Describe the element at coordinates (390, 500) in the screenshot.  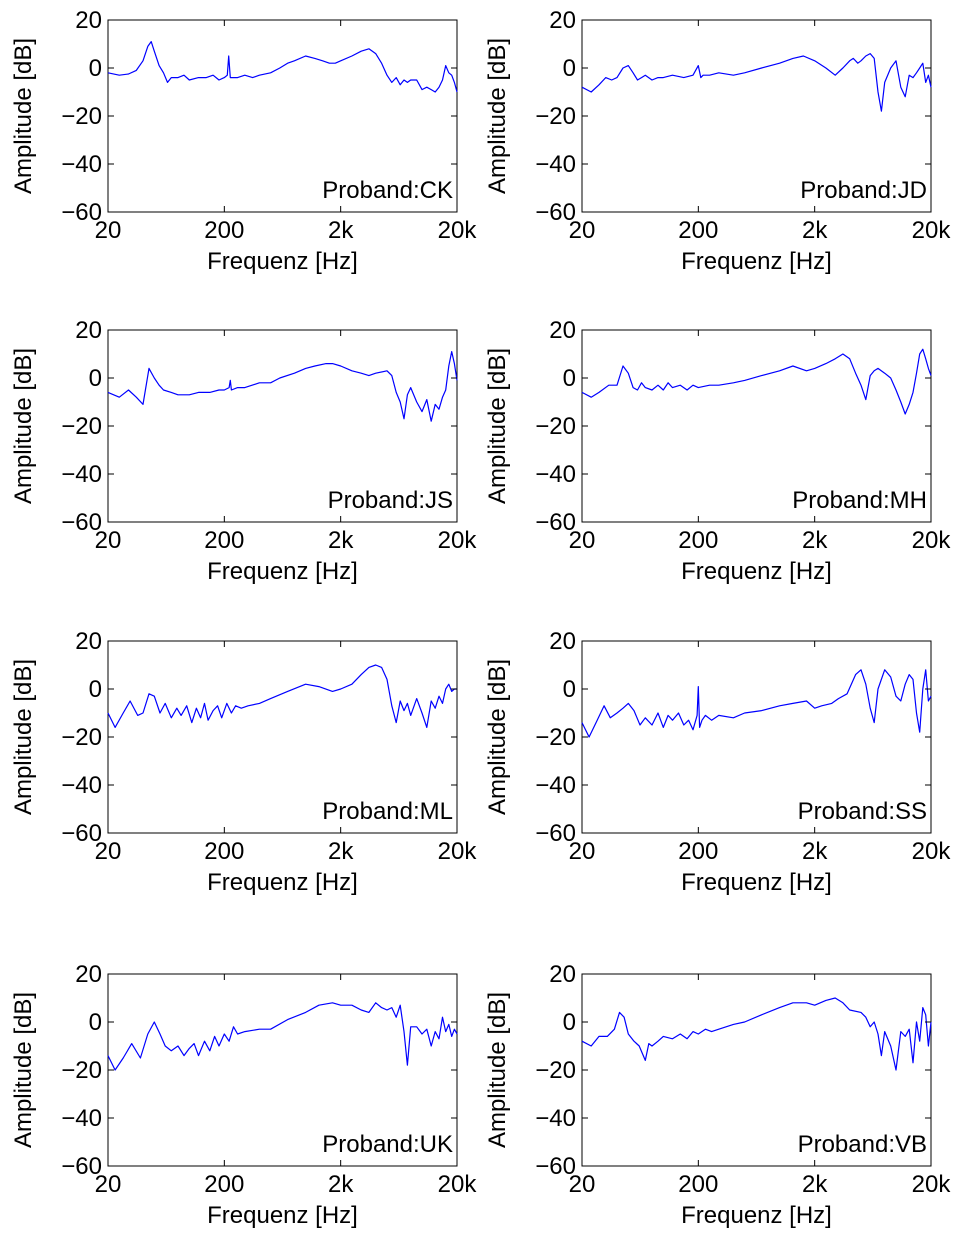
I see `subject-annotation: Proband:JS` at that location.